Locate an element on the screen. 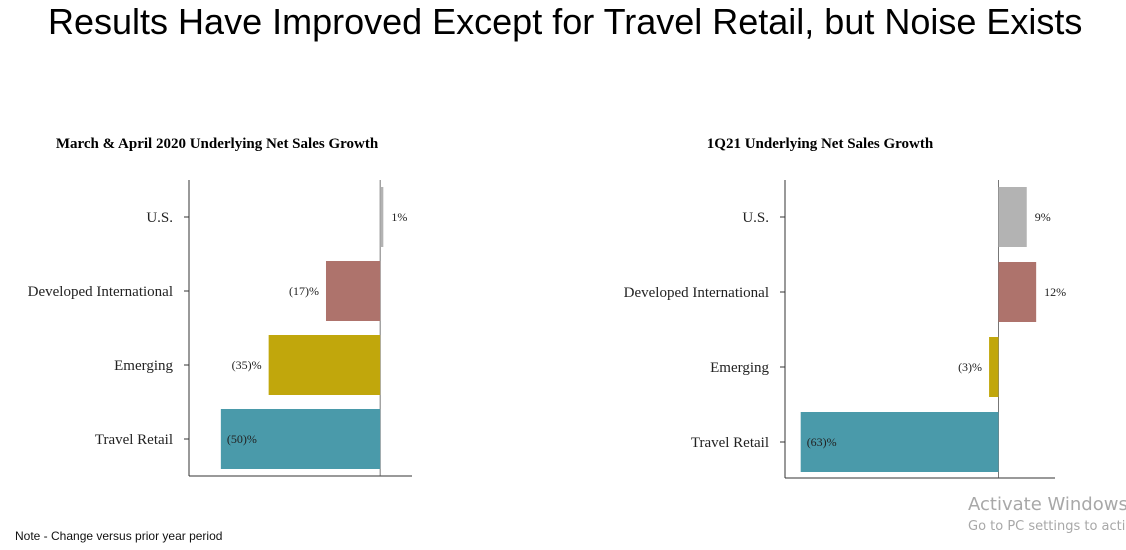  data-label: (35)% is located at coordinates (247, 365).